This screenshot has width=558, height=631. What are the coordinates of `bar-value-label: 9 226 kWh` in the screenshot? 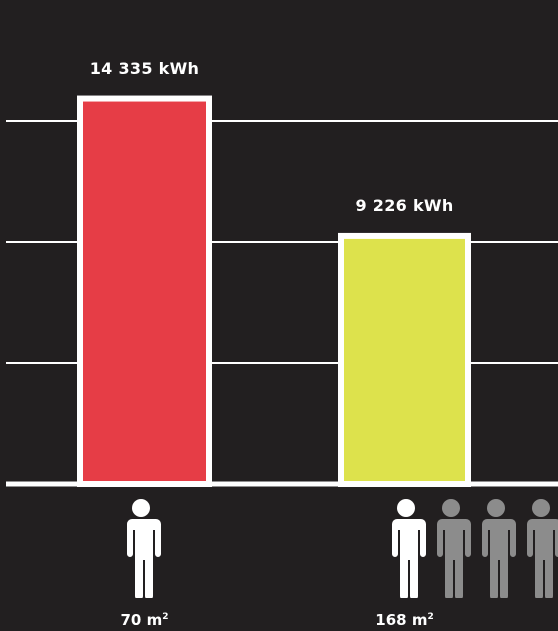 It's located at (404, 205).